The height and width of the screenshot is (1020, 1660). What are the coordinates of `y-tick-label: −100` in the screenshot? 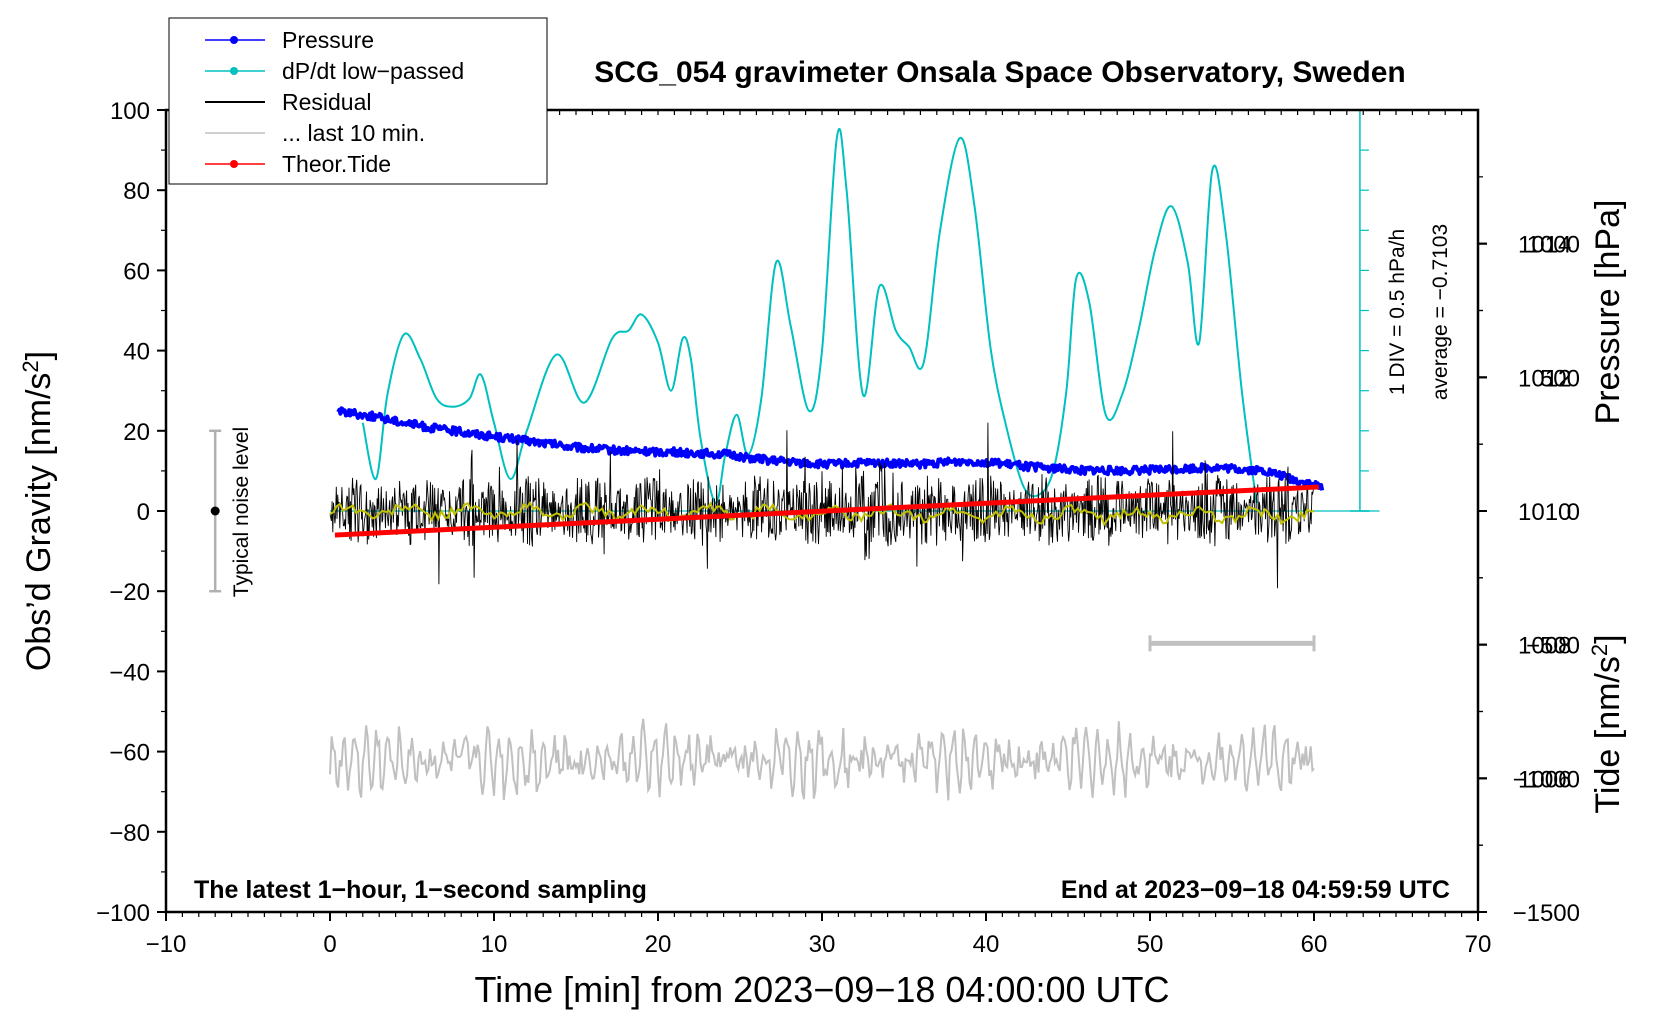 It's located at (123, 913).